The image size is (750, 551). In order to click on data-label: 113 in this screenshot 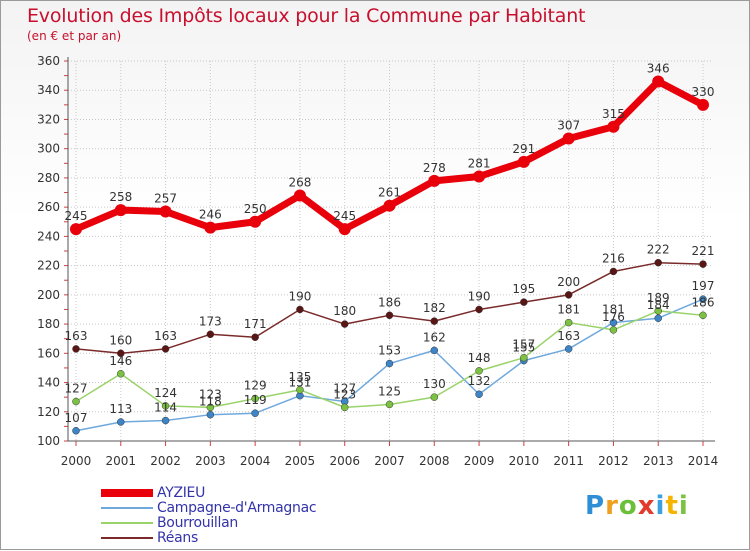, I will do `click(120, 409)`.